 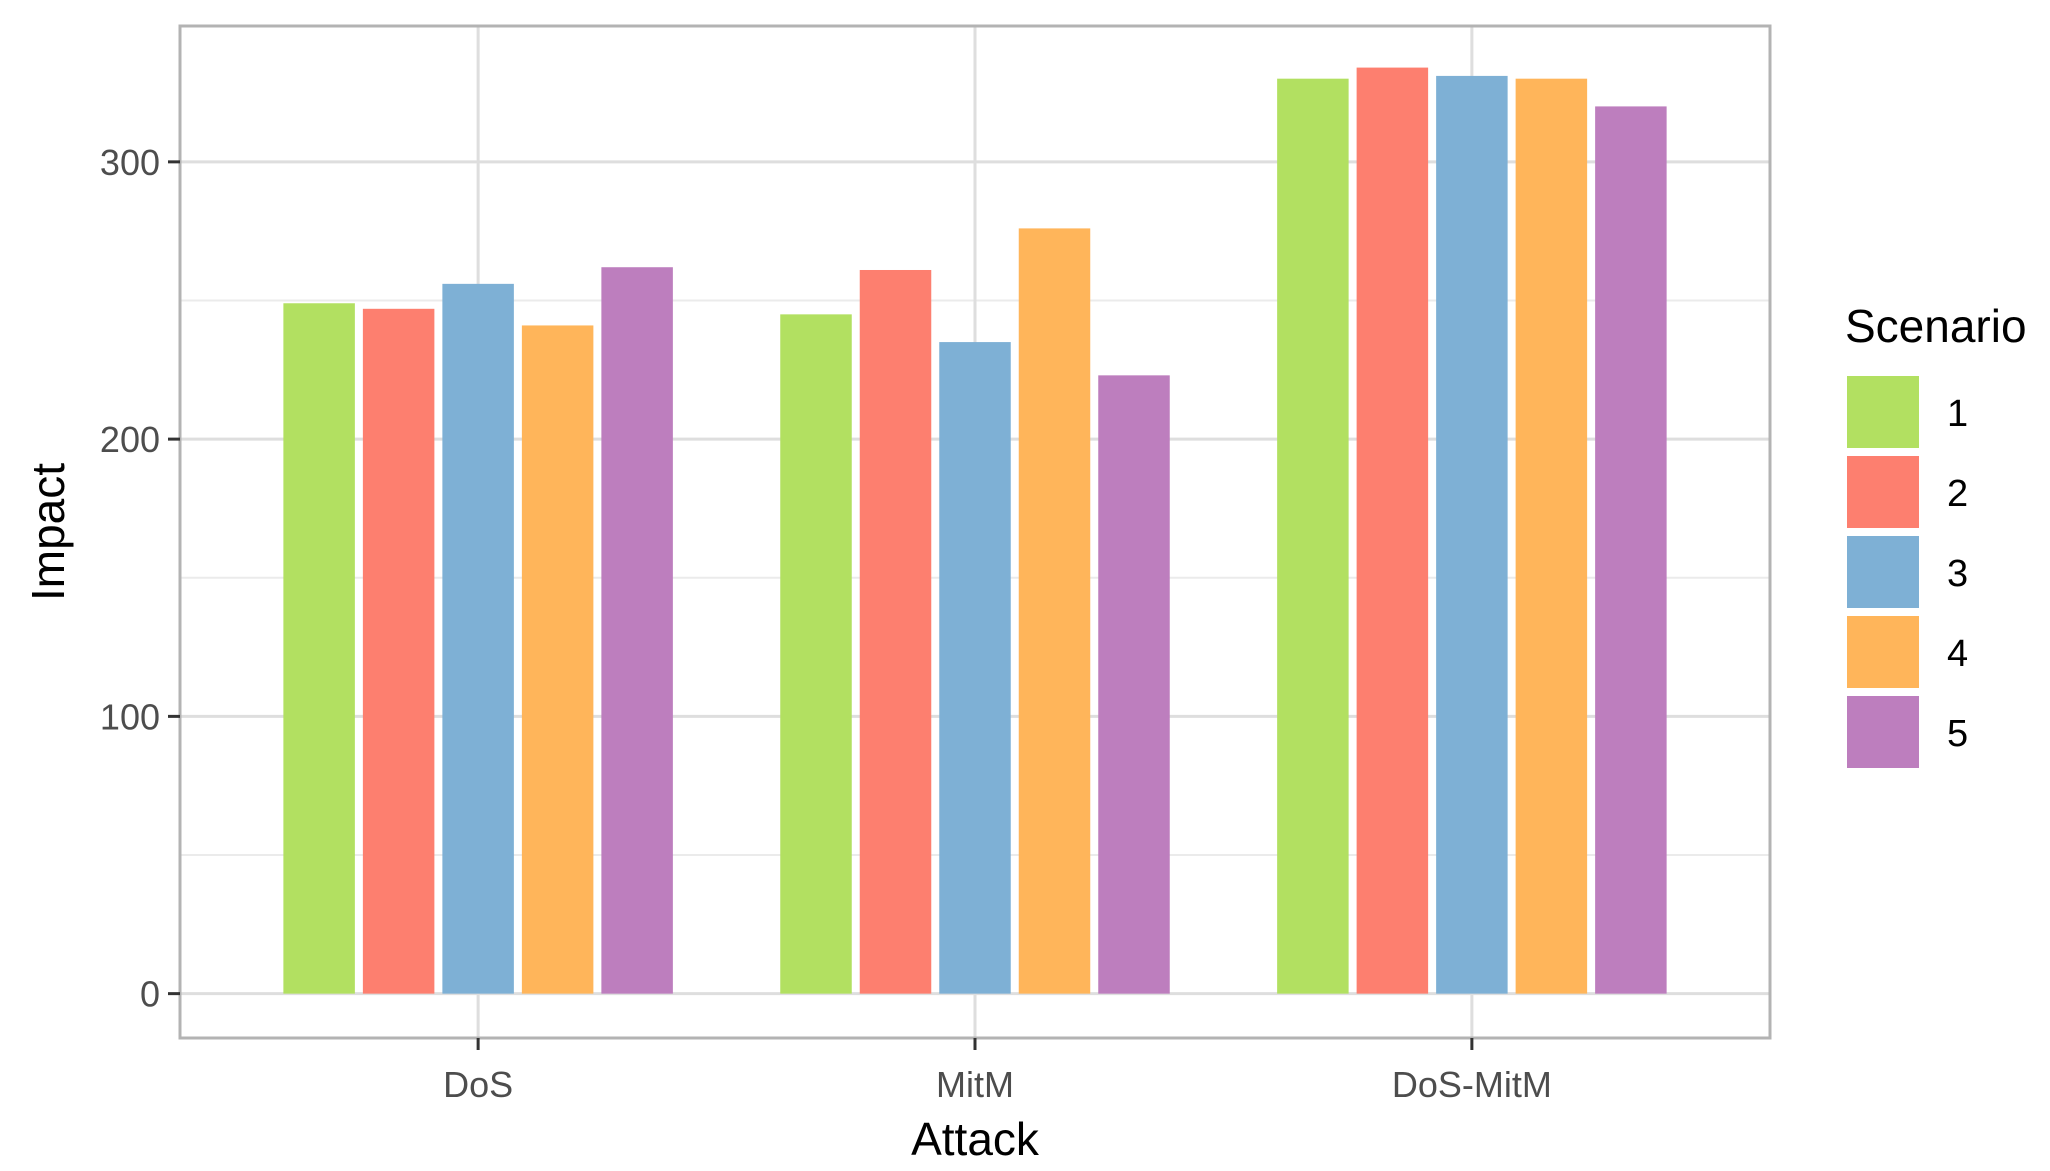 I want to click on legend-items: 1 2 3 4 5, so click(x=1907, y=572).